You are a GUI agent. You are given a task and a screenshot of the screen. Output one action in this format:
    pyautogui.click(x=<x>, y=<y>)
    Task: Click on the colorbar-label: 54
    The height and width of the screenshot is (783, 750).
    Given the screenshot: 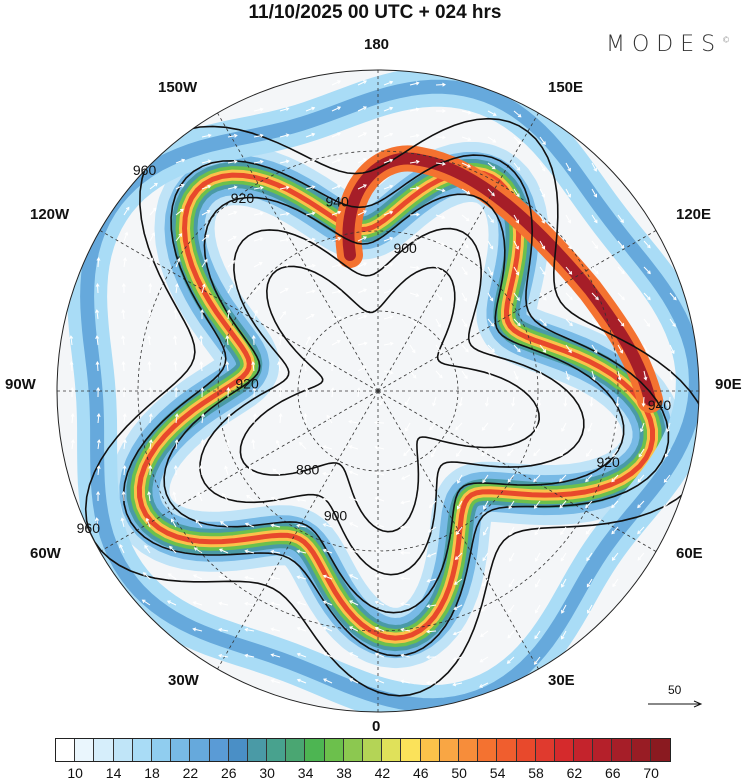 What is the action you would take?
    pyautogui.click(x=498, y=773)
    